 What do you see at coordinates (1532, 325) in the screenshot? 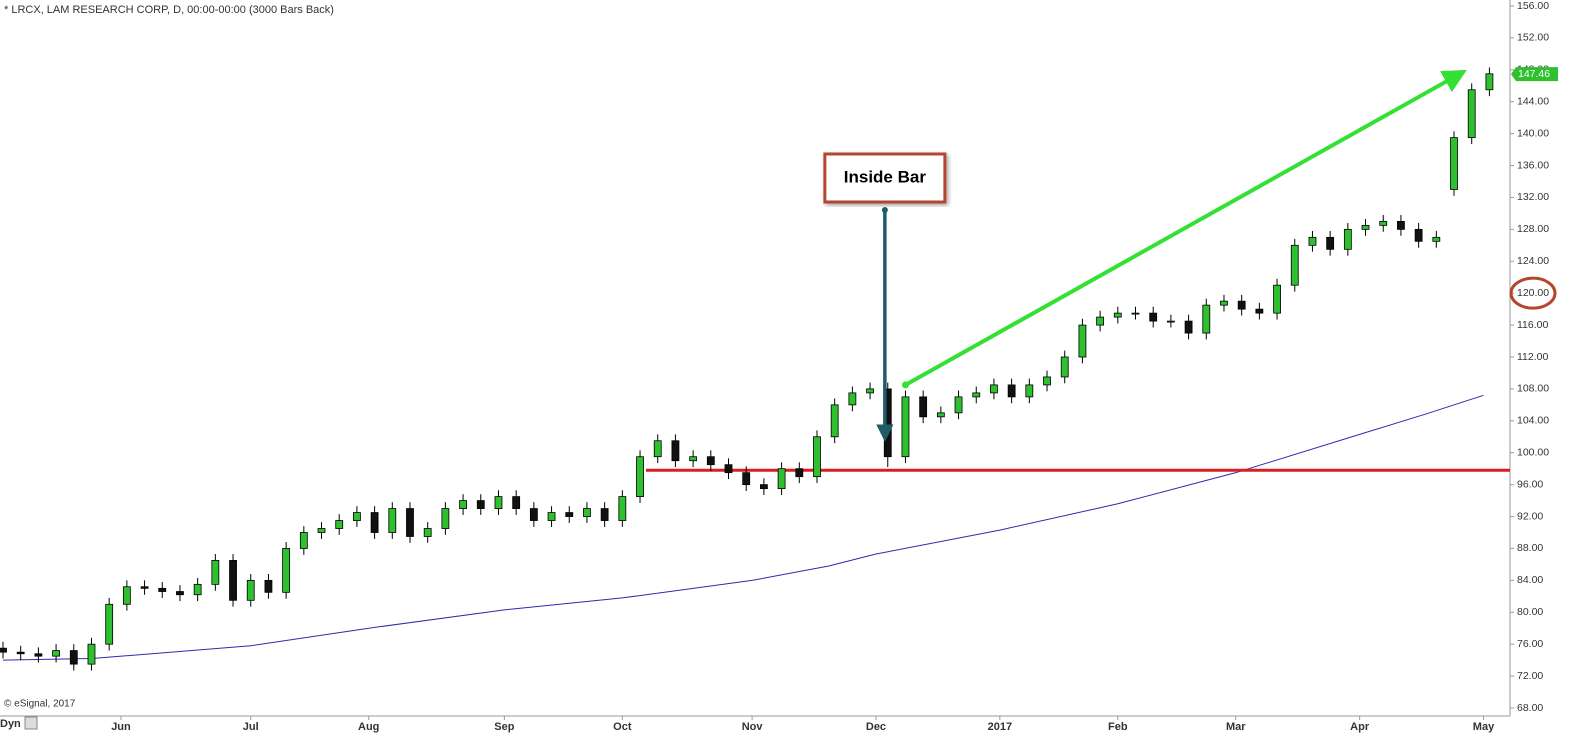
I see `y-tick-label: 116.00` at bounding box center [1532, 325].